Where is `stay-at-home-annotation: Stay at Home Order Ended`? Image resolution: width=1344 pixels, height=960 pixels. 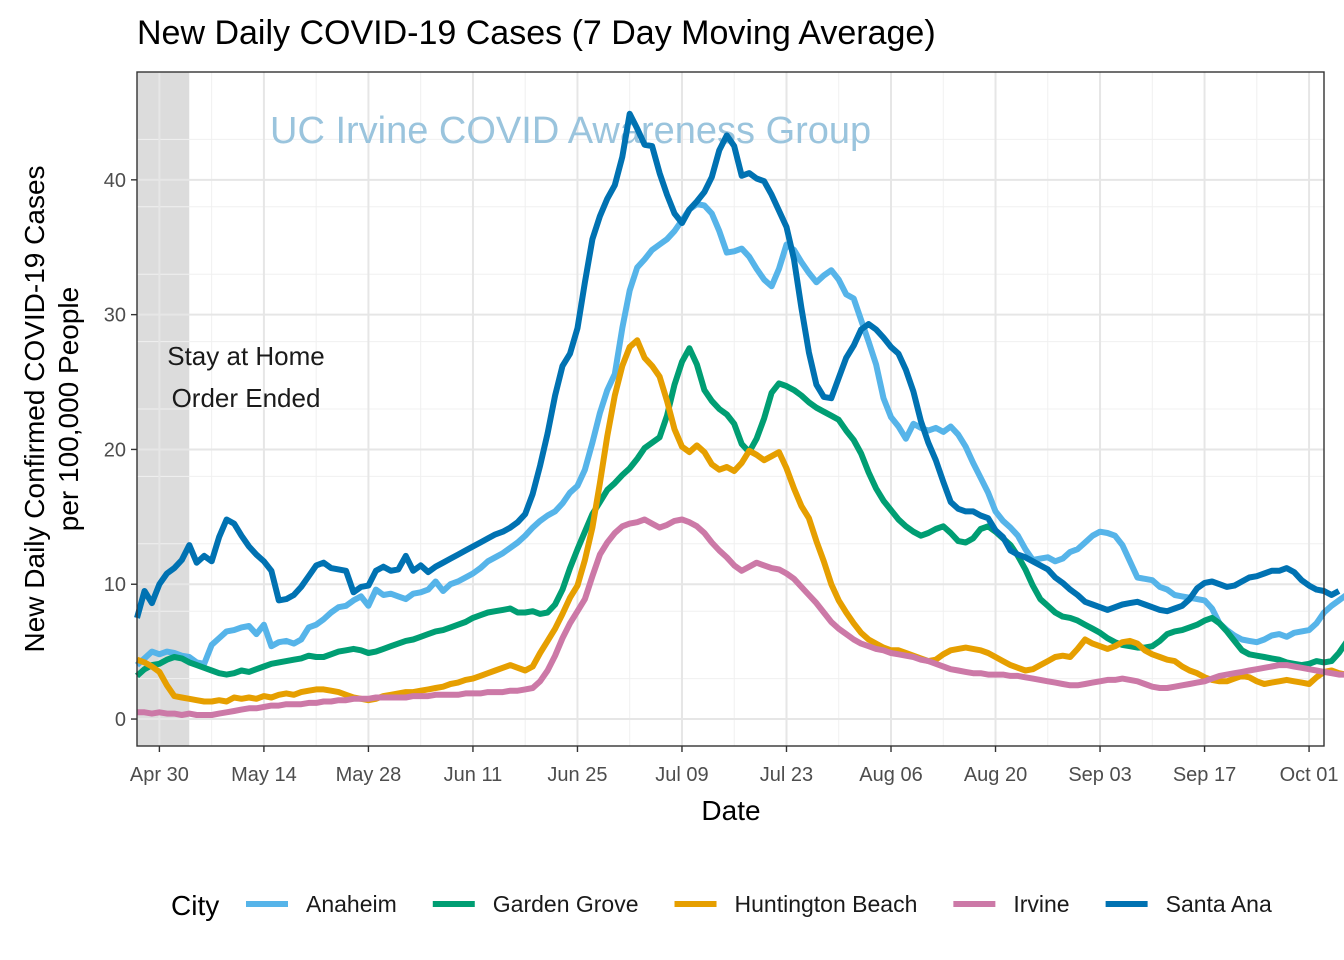
stay-at-home-annotation: Stay at Home Order Ended is located at coordinates (246, 377).